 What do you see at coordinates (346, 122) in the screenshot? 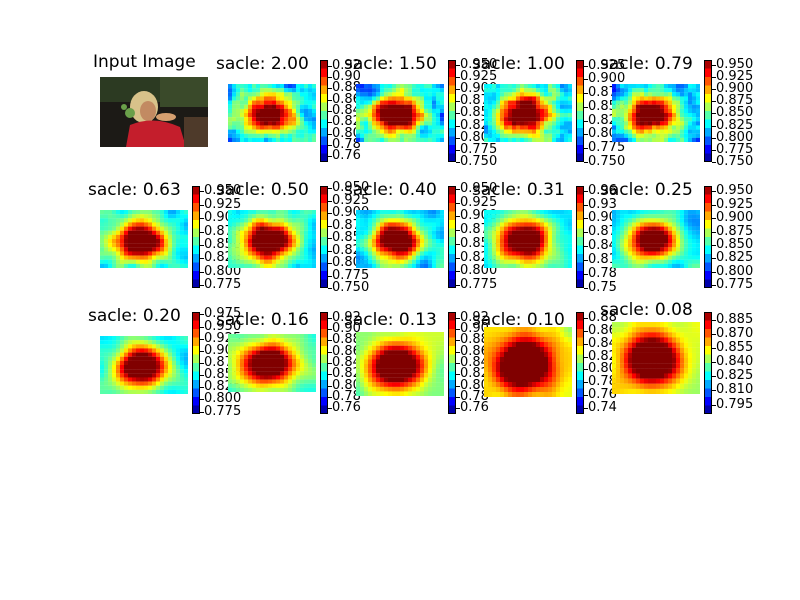
I see `colorbar-tick-label: 0.82` at bounding box center [346, 122].